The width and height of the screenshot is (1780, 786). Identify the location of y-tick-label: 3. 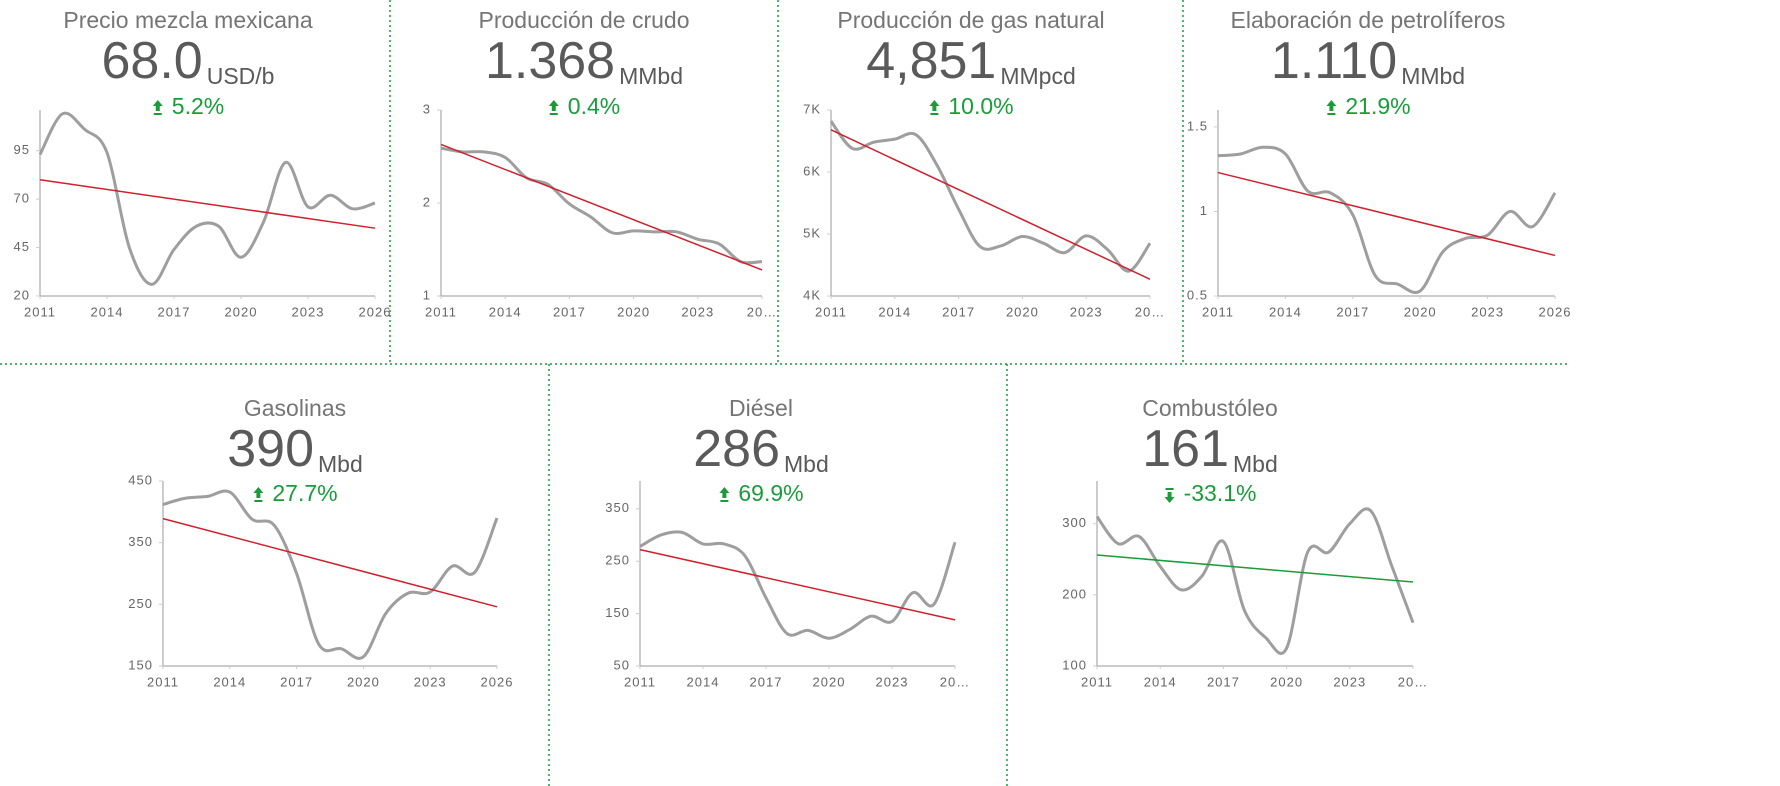
(427, 108).